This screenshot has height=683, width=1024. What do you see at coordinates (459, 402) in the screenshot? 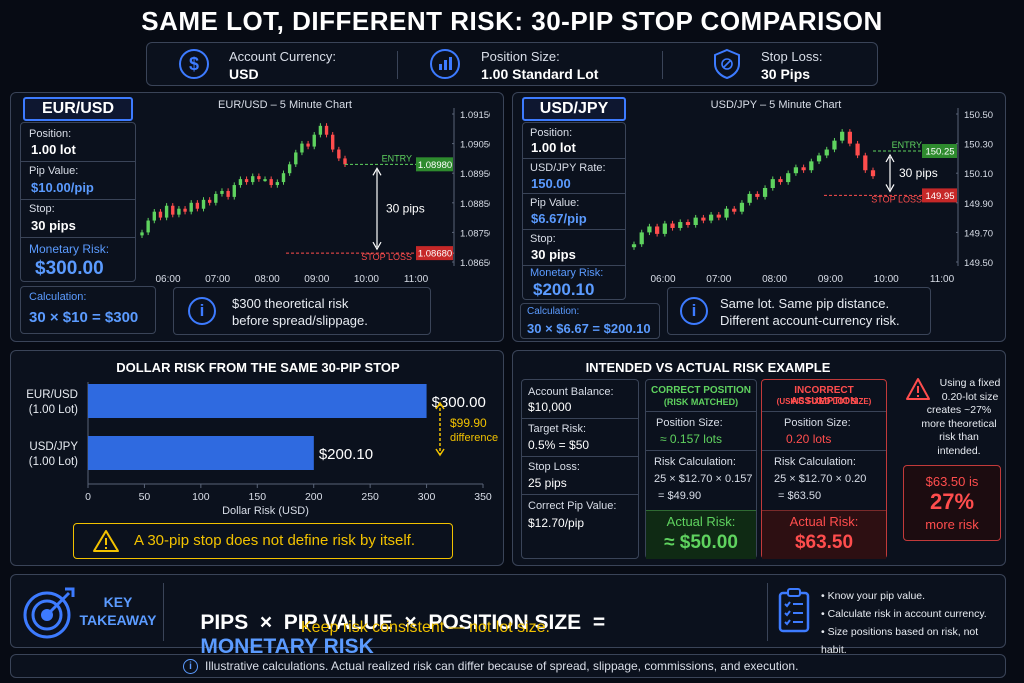
I see `bar-value-label: $300.00` at bounding box center [459, 402].